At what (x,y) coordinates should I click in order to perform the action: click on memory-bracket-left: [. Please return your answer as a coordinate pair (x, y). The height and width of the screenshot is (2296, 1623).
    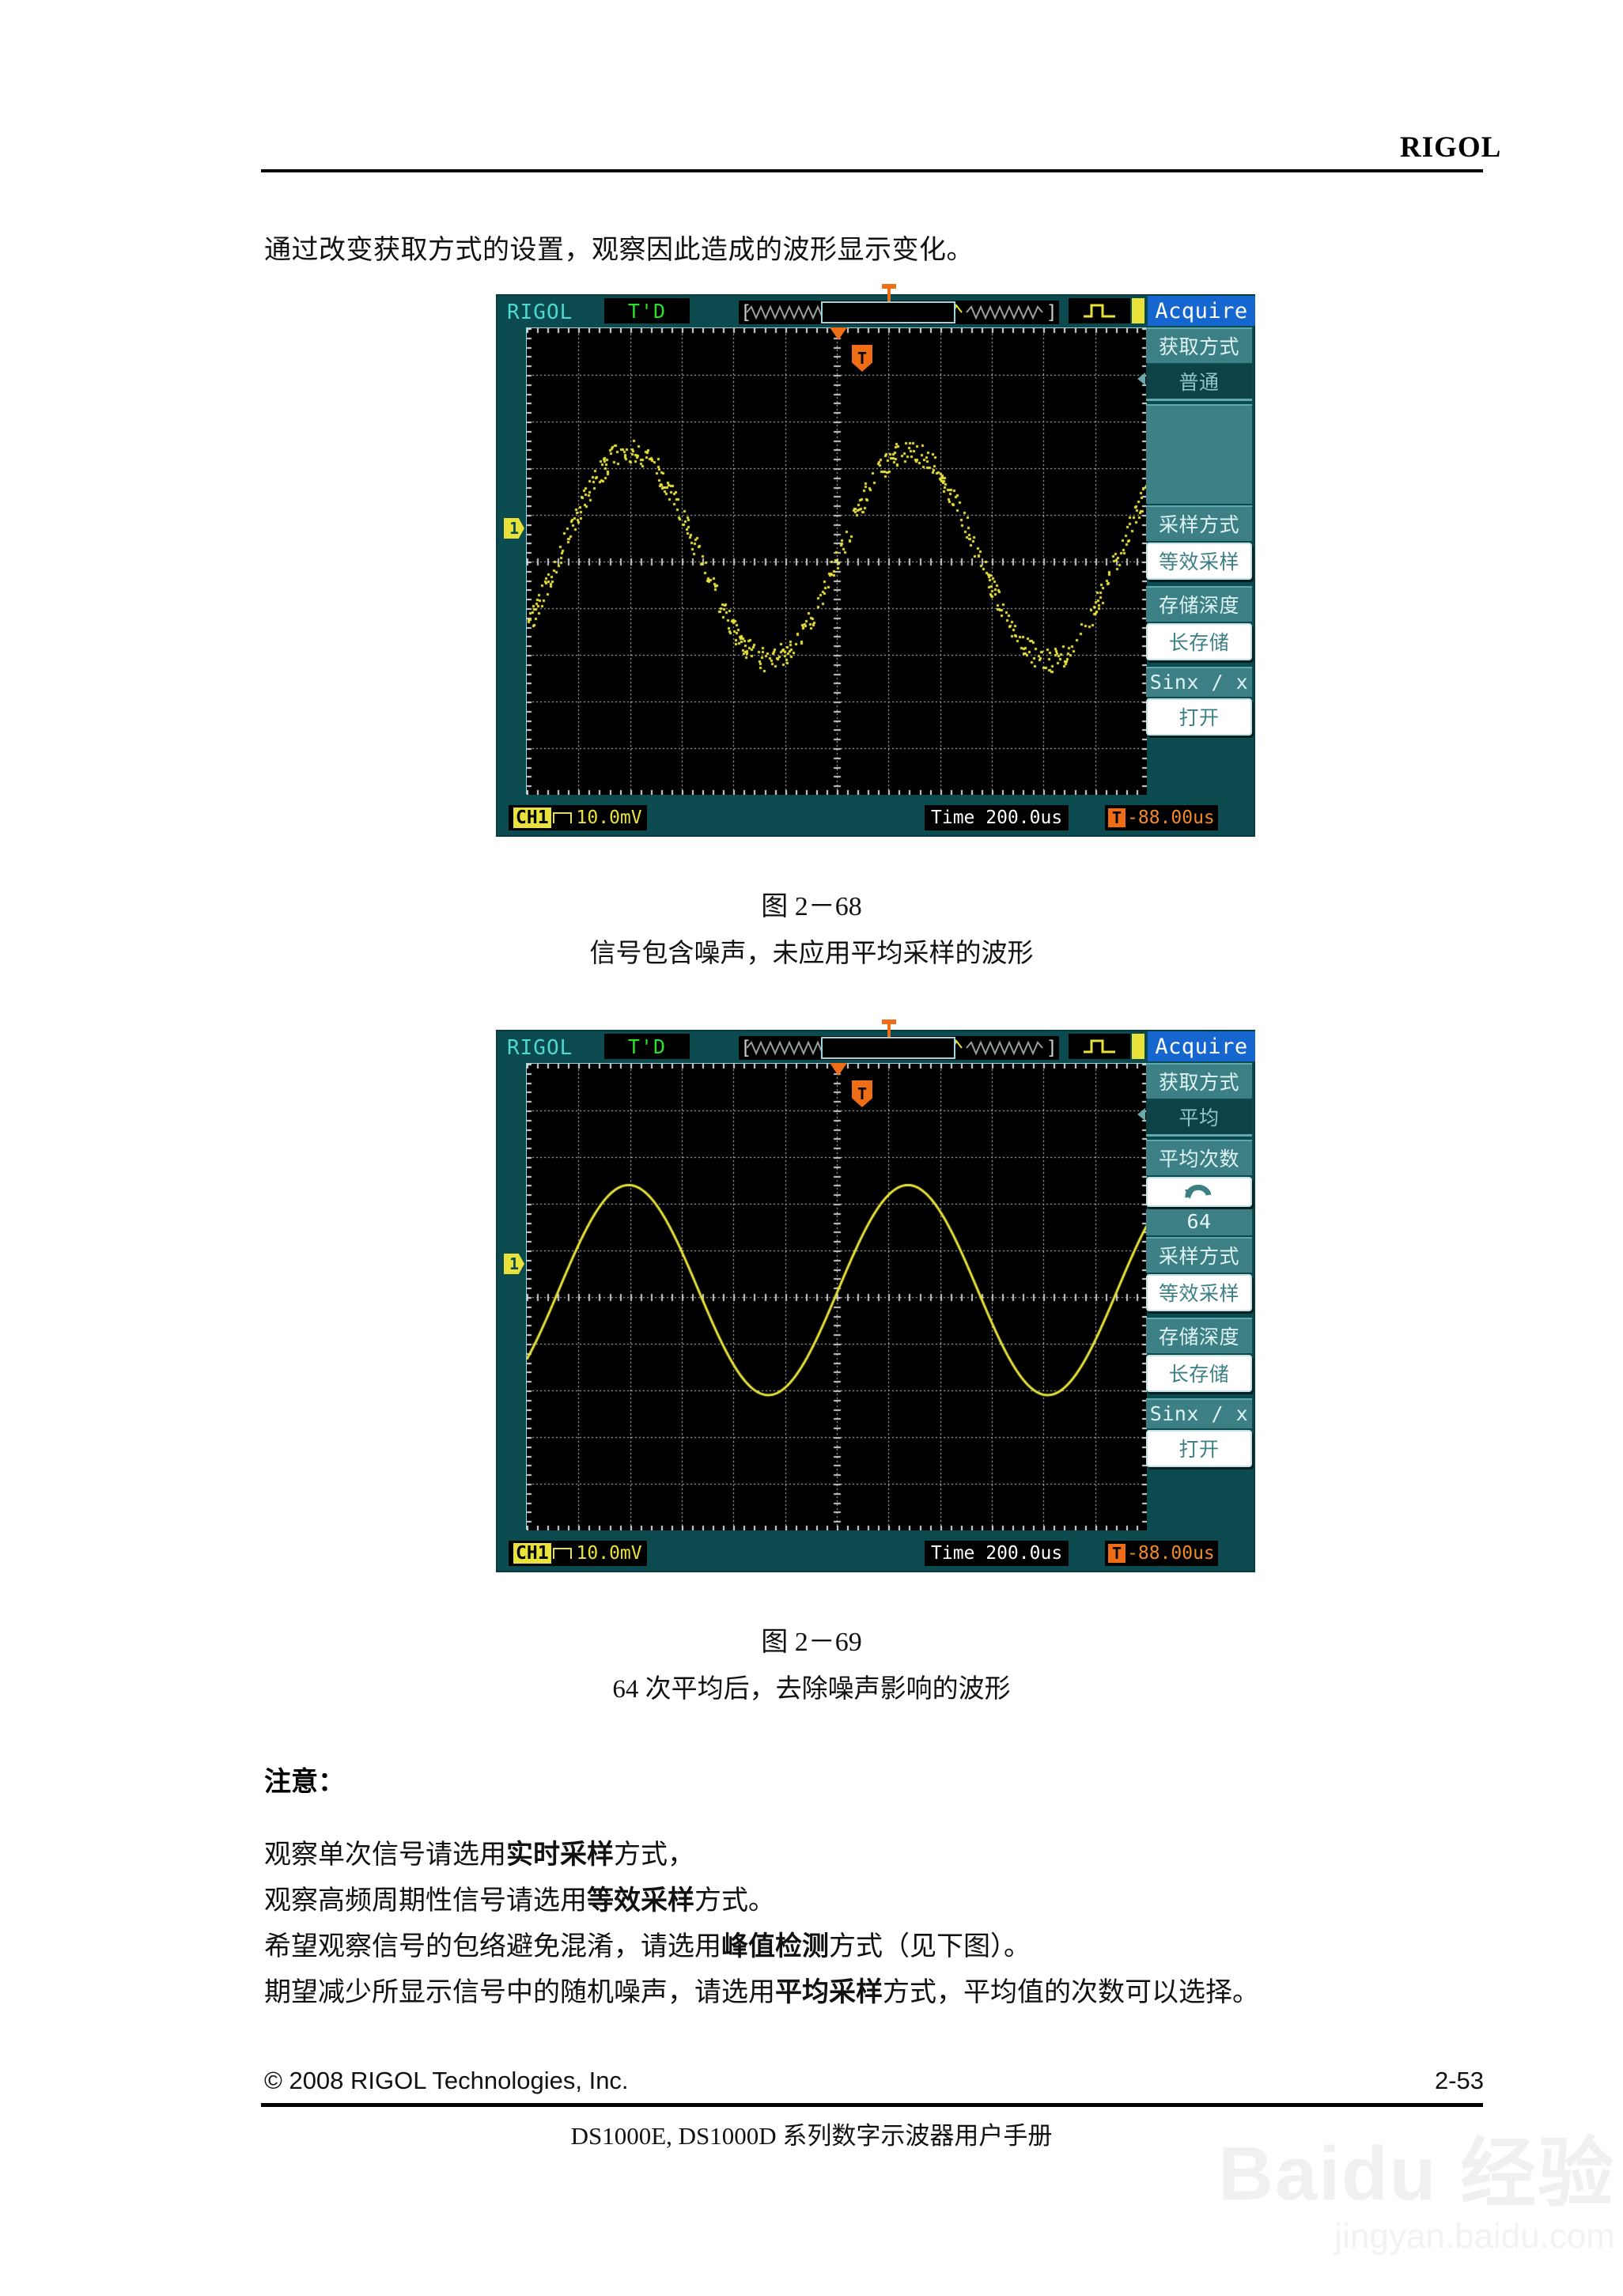
    Looking at the image, I should click on (746, 1048).